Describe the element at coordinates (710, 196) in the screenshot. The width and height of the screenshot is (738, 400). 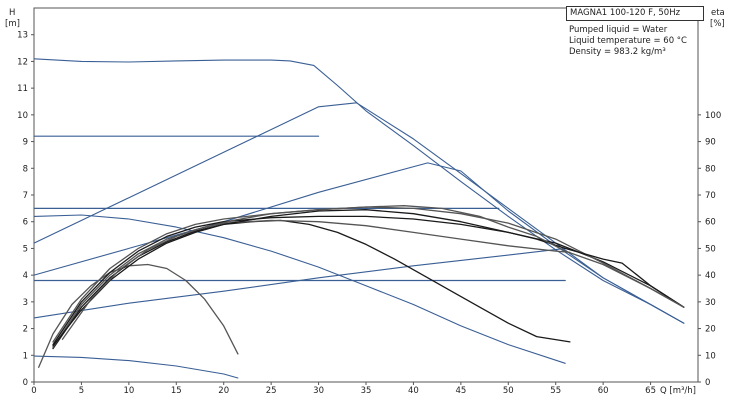
I see `y-right-tick-label: 70` at that location.